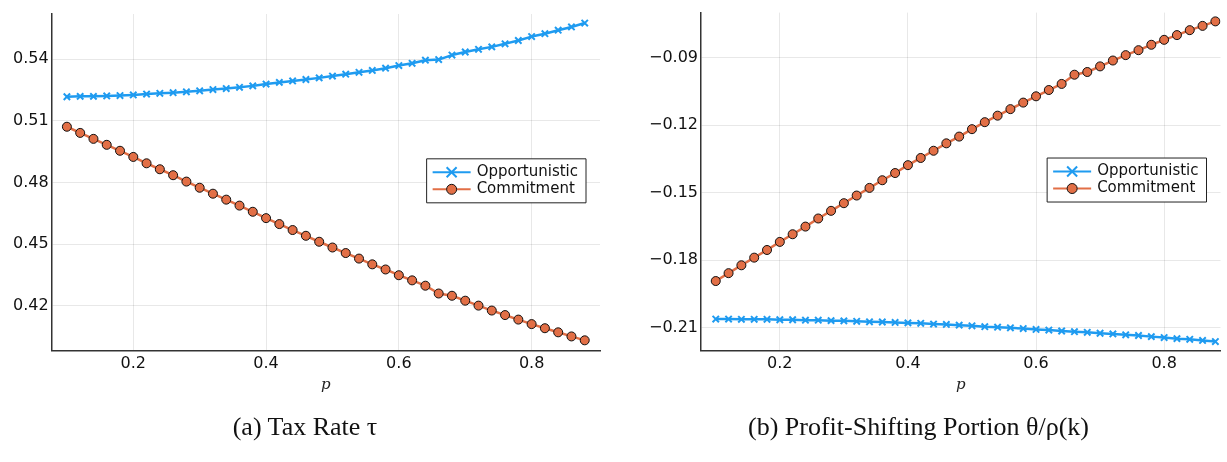 The width and height of the screenshot is (1227, 462). I want to click on x-tick-label: 0.8, so click(531, 362).